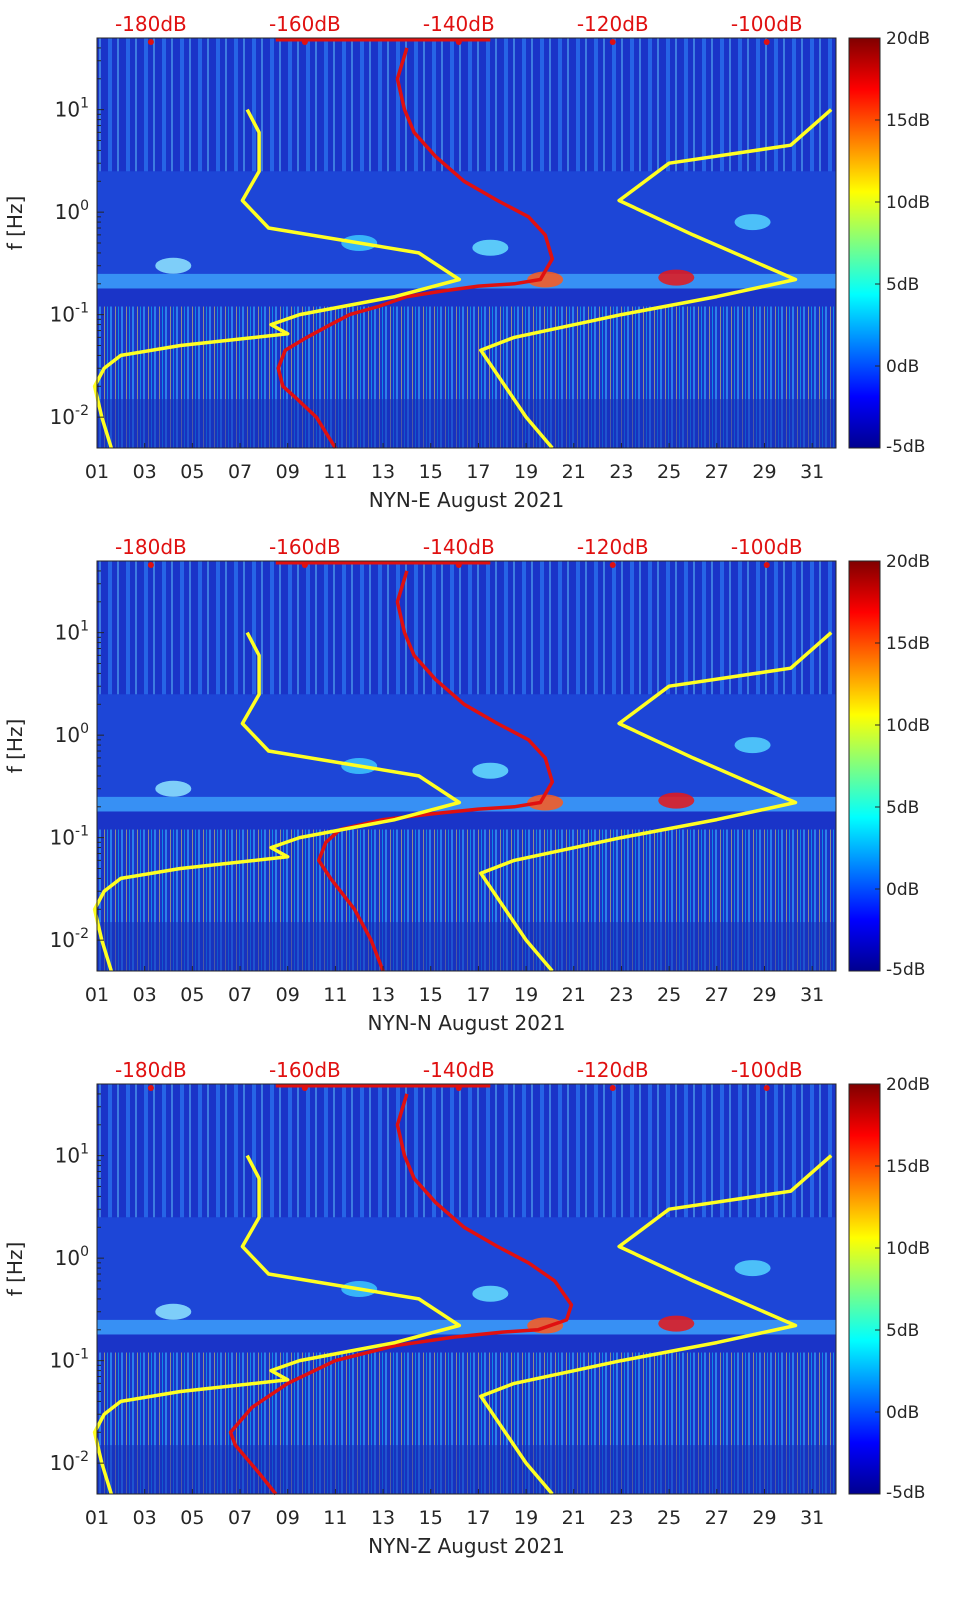  Describe the element at coordinates (383, 995) in the screenshot. I see `x-tick-label: 13` at that location.